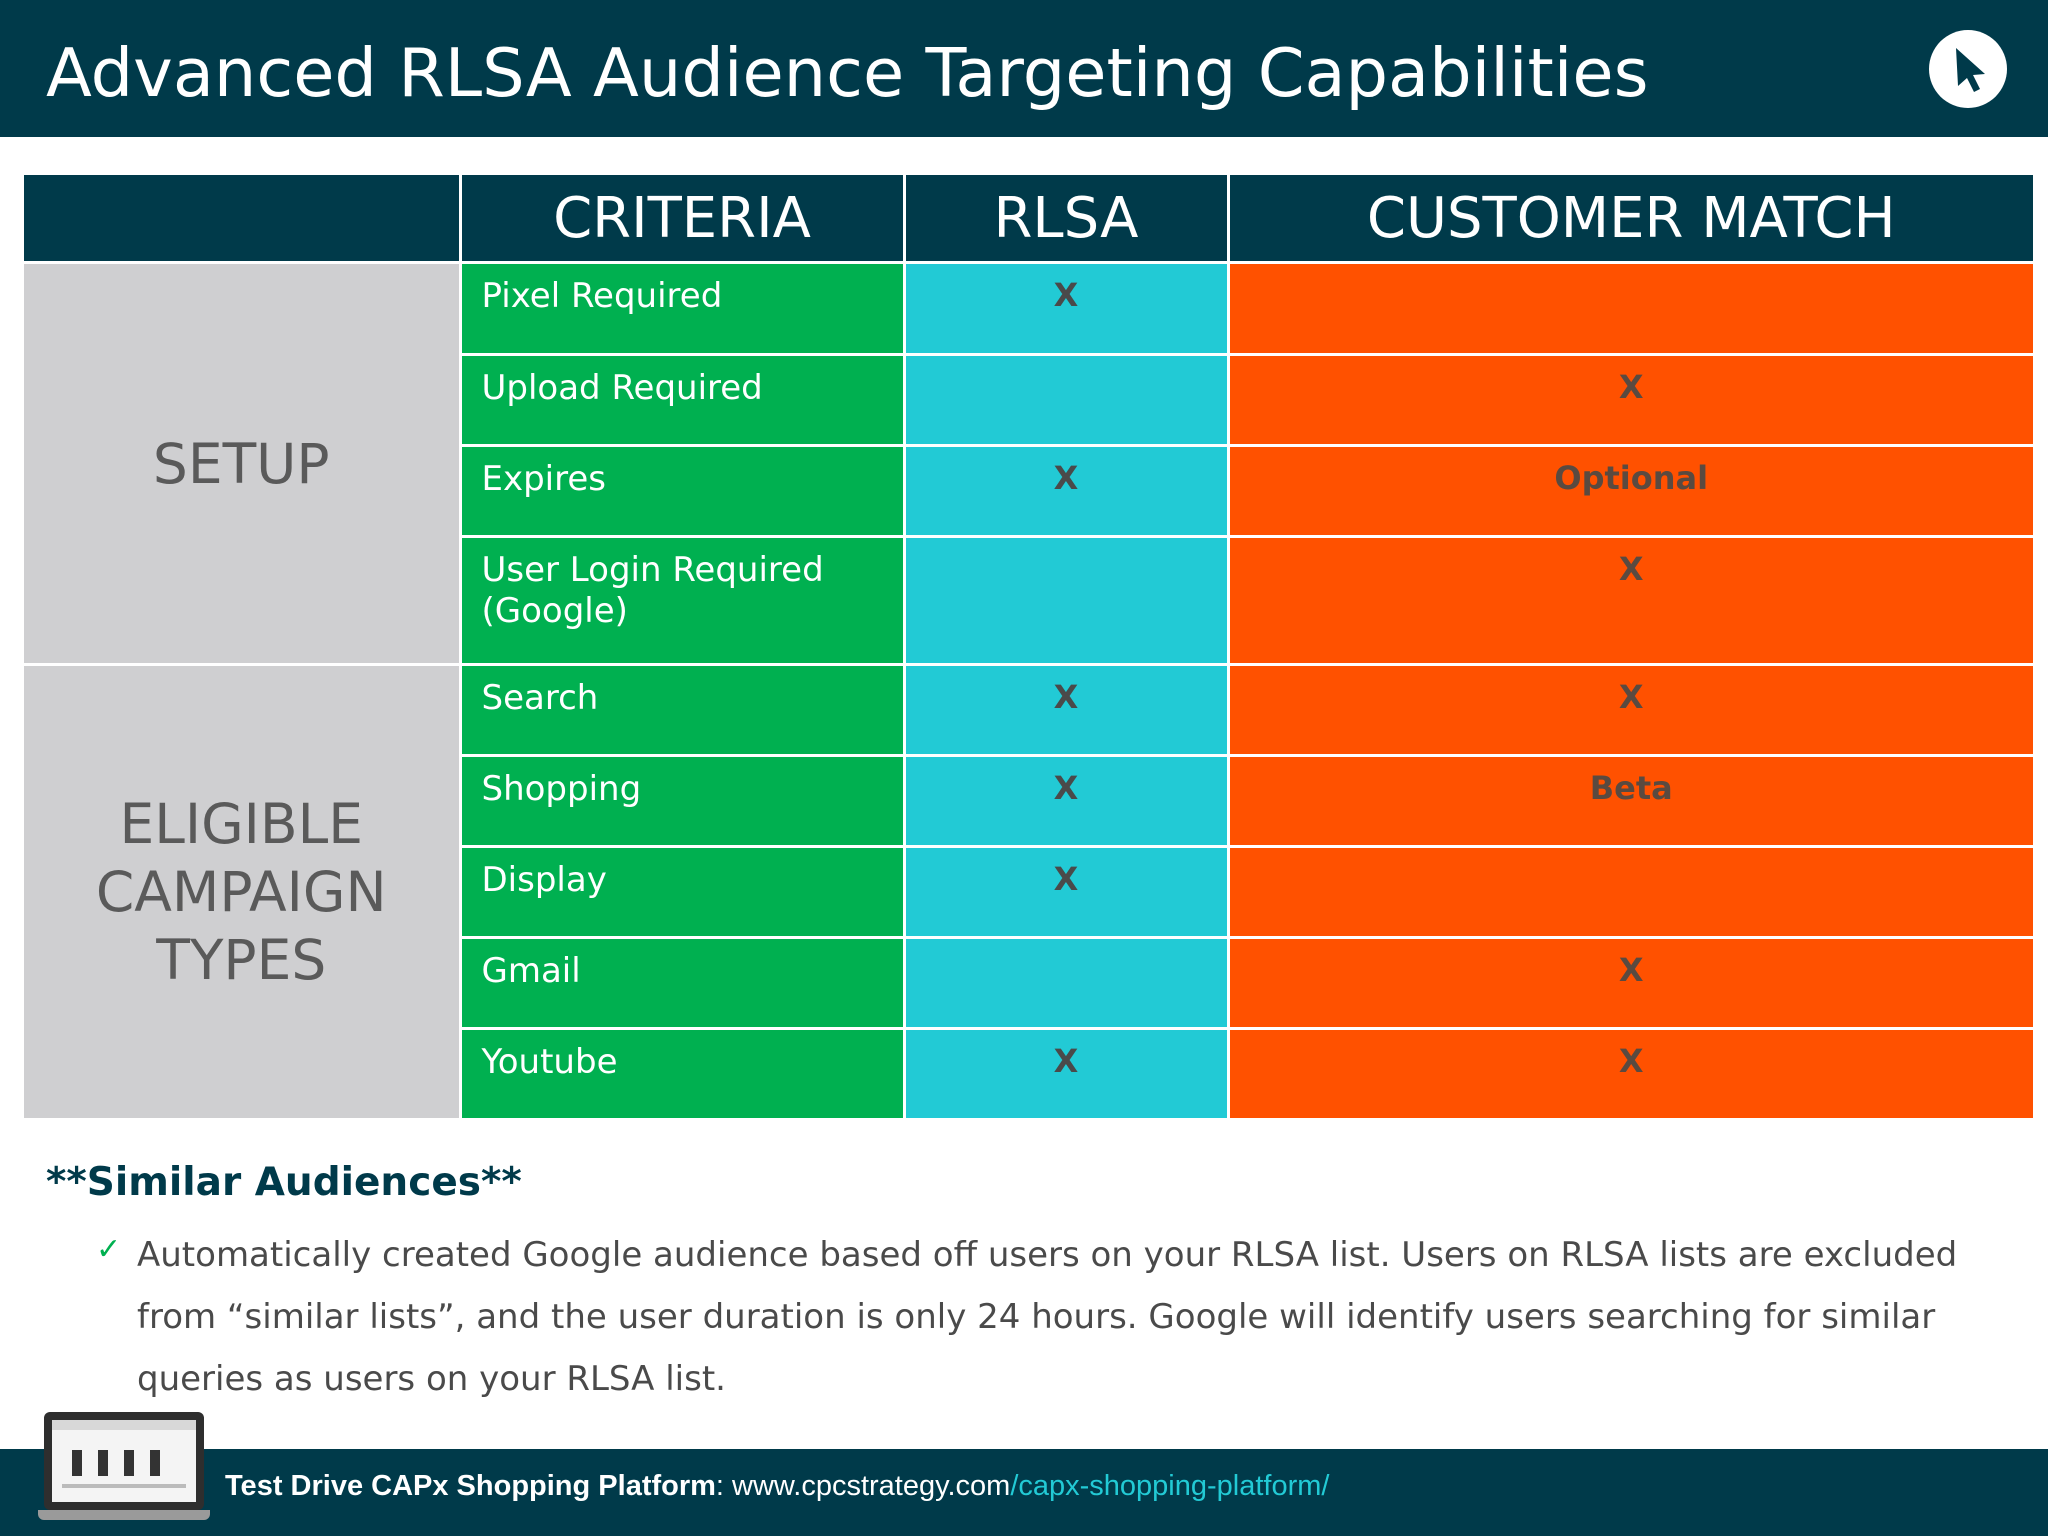  Describe the element at coordinates (682, 491) in the screenshot. I see `criteria-cell: Expires` at that location.